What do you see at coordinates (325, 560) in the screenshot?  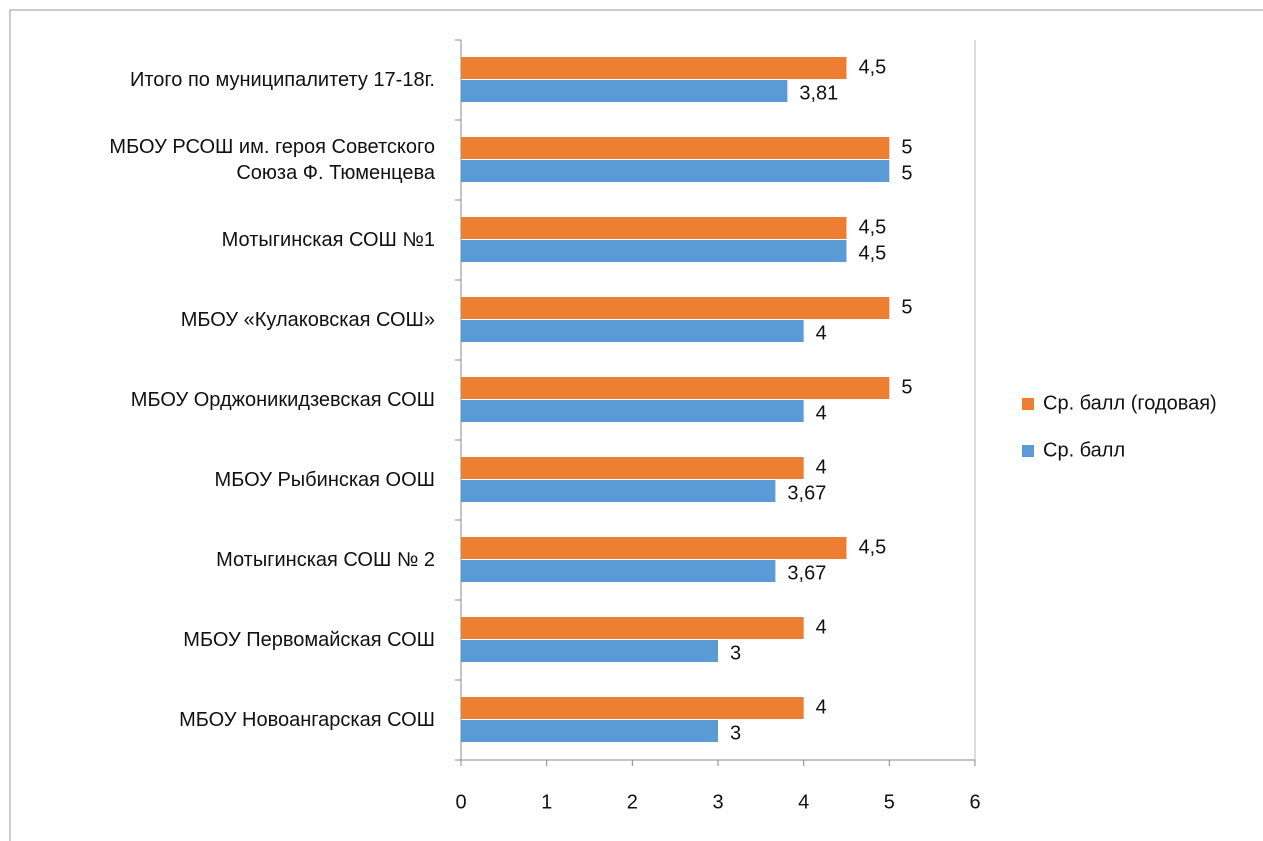 I see `category-label: Мотыгинская СОШ № 2` at bounding box center [325, 560].